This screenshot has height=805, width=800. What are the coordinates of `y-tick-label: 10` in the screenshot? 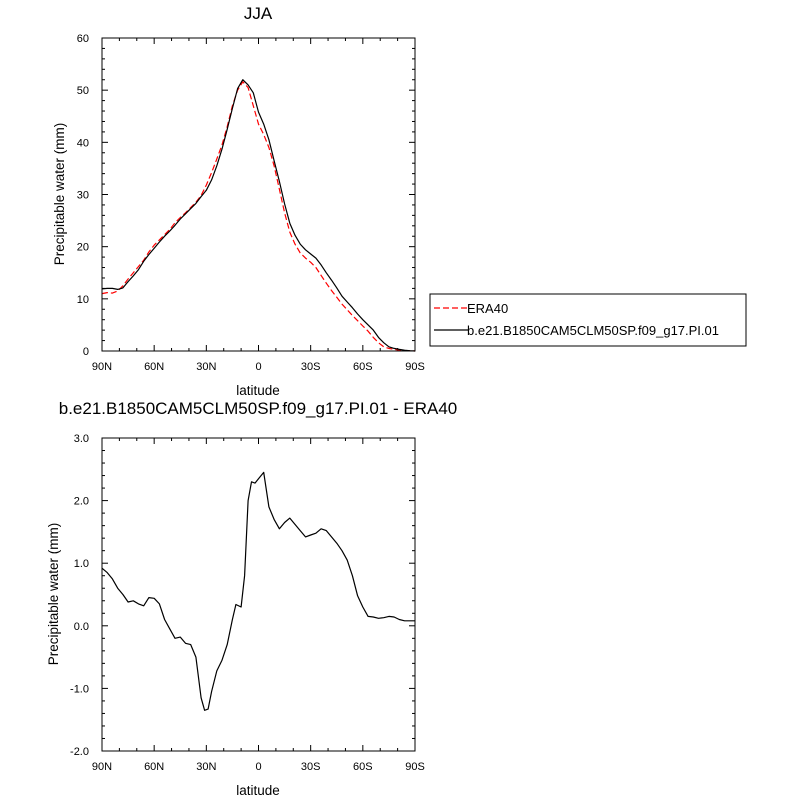 It's located at (83, 300).